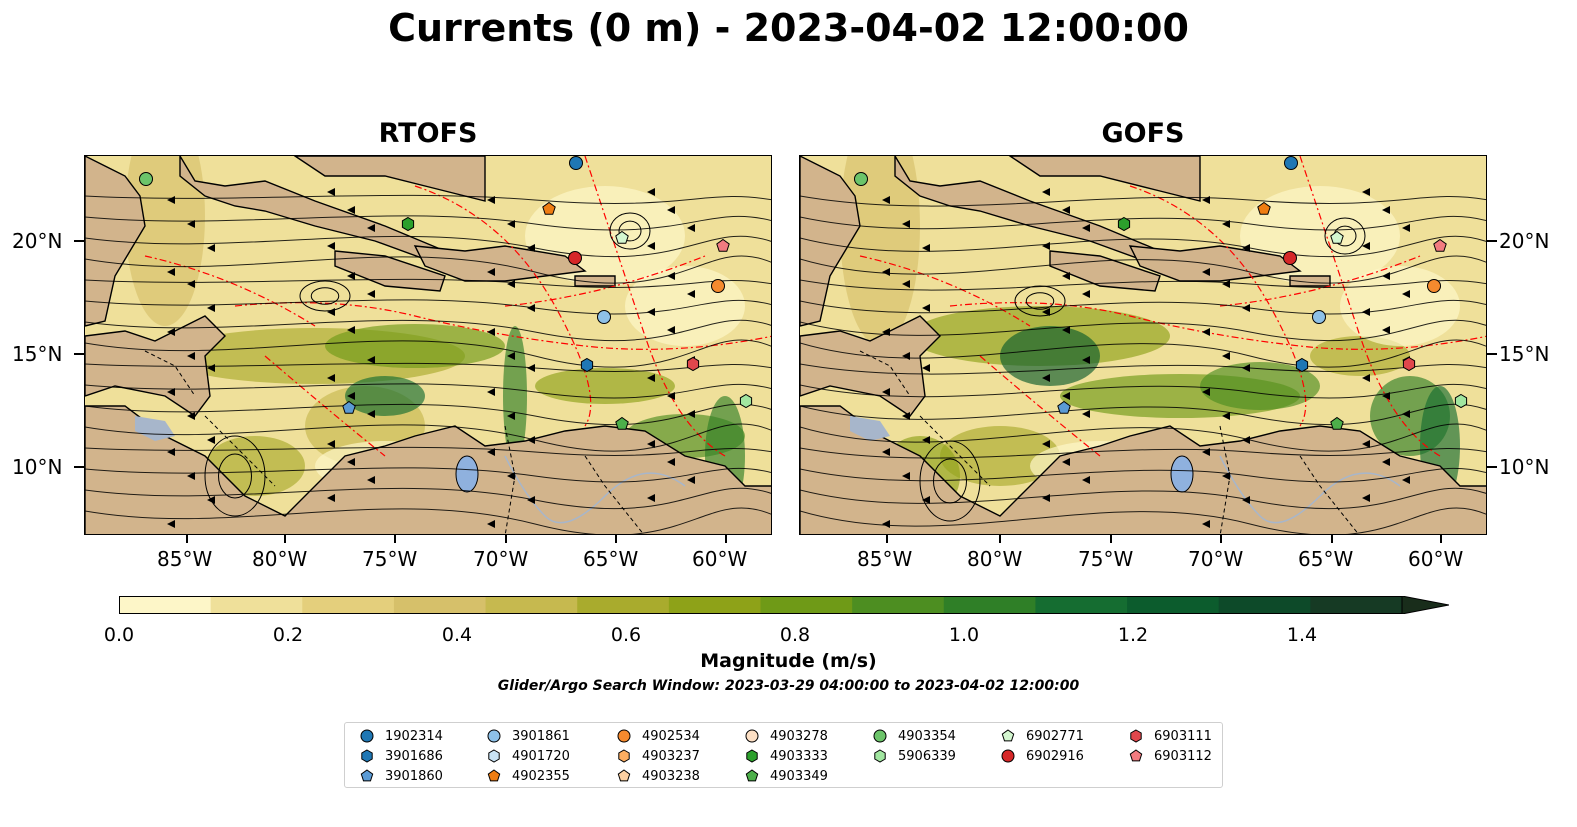 The image size is (1577, 827). I want to click on legend-entry: 4903333, so click(786, 756).